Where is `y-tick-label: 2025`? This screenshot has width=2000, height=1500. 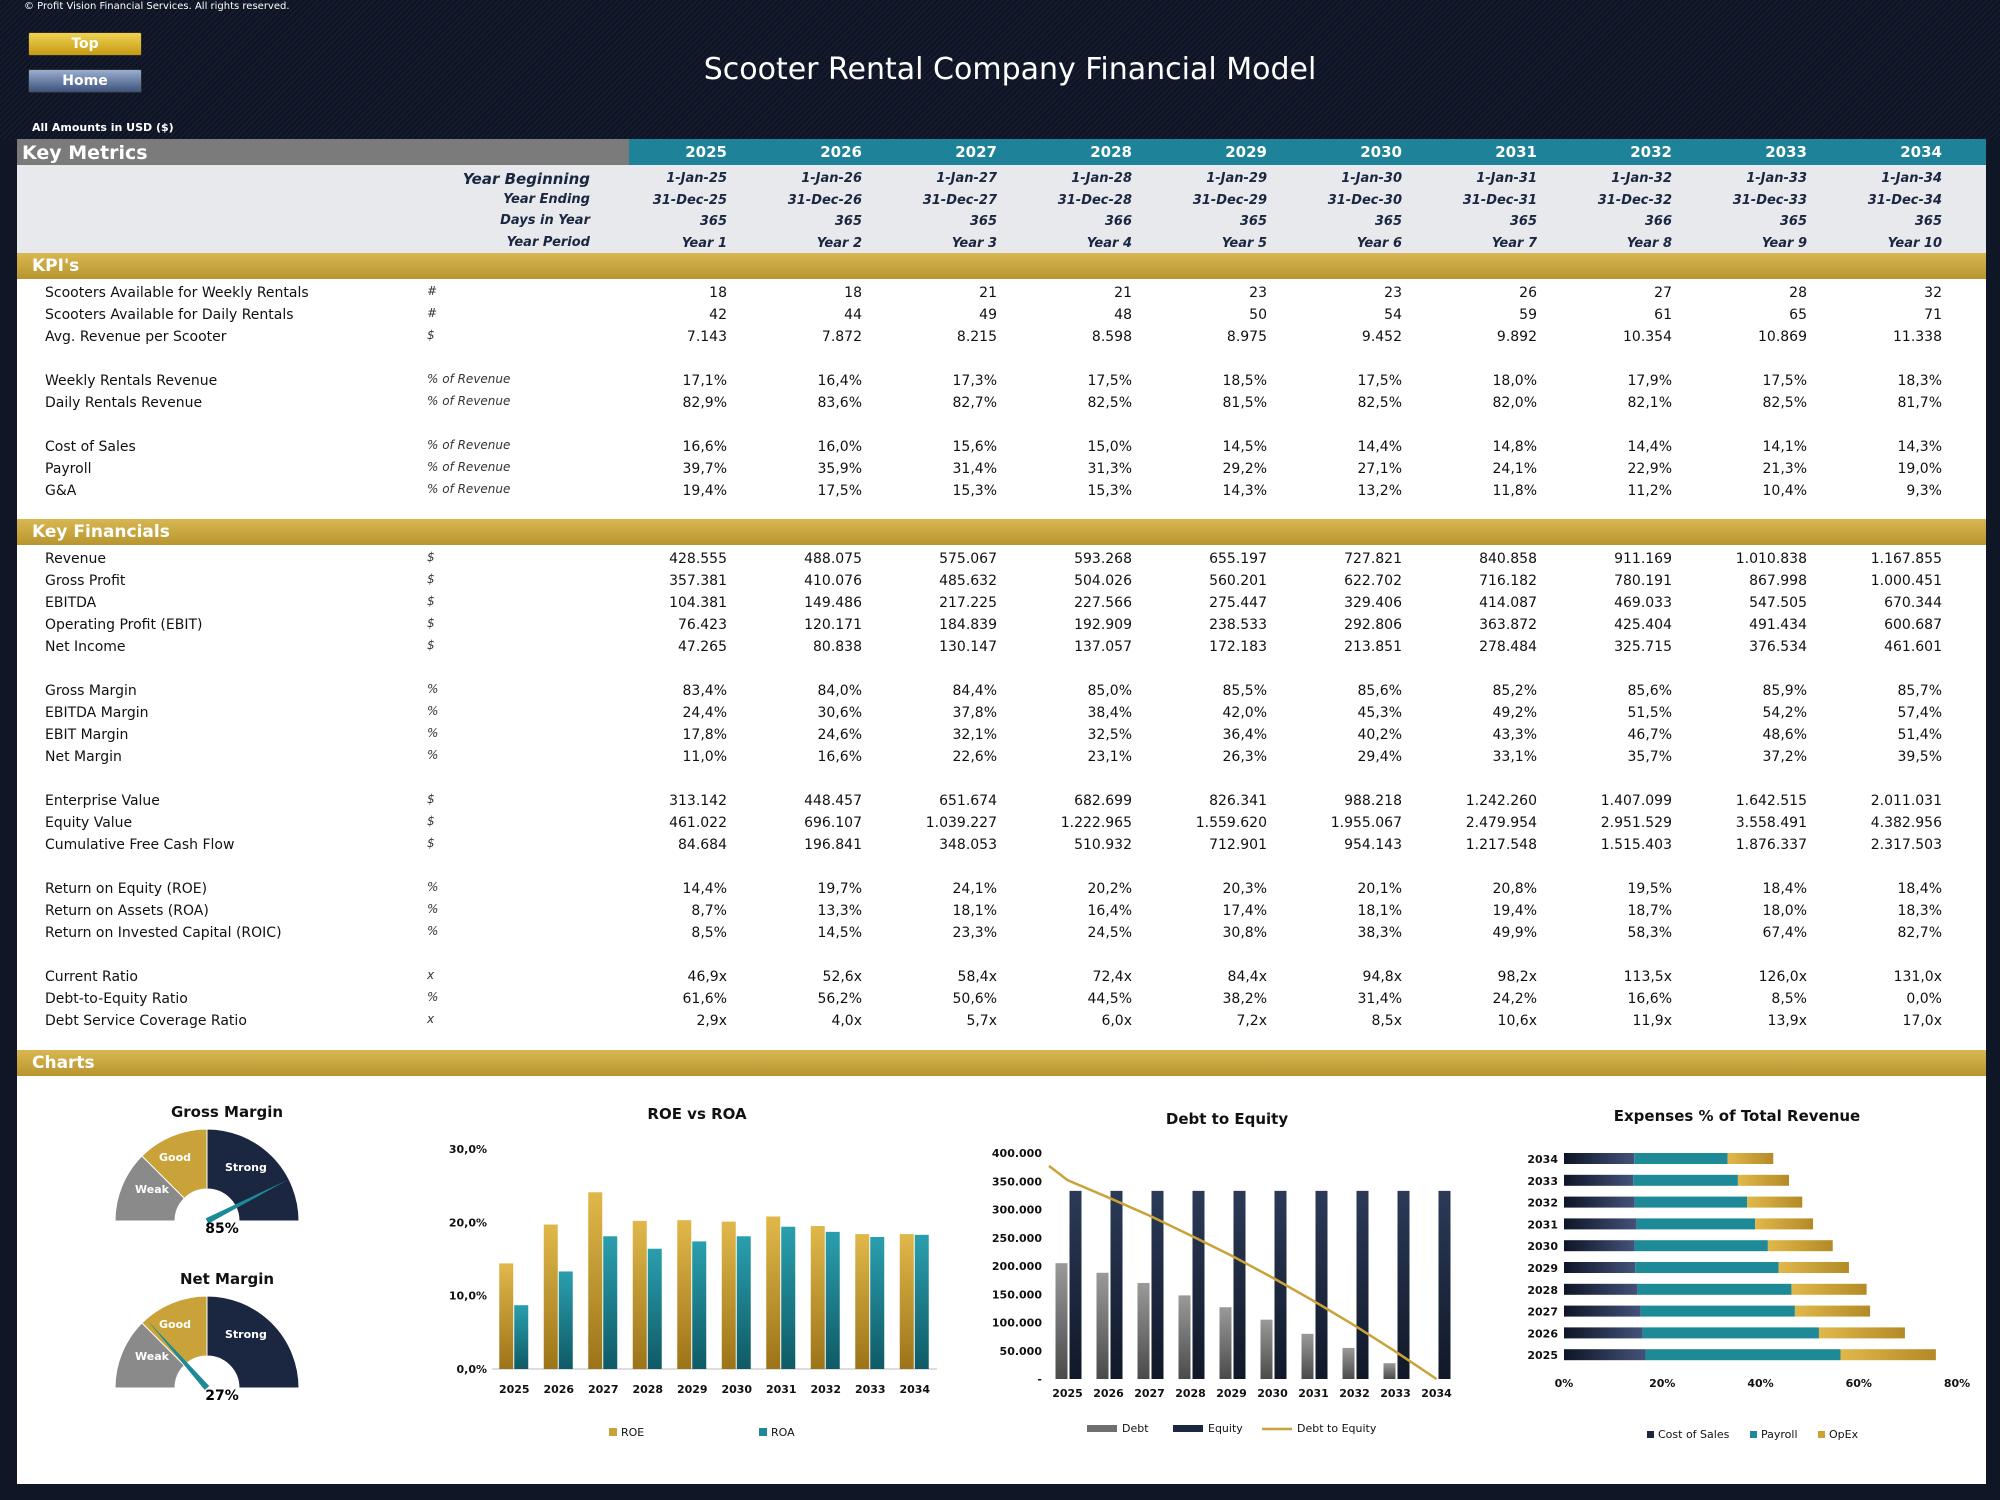 y-tick-label: 2025 is located at coordinates (1542, 1355).